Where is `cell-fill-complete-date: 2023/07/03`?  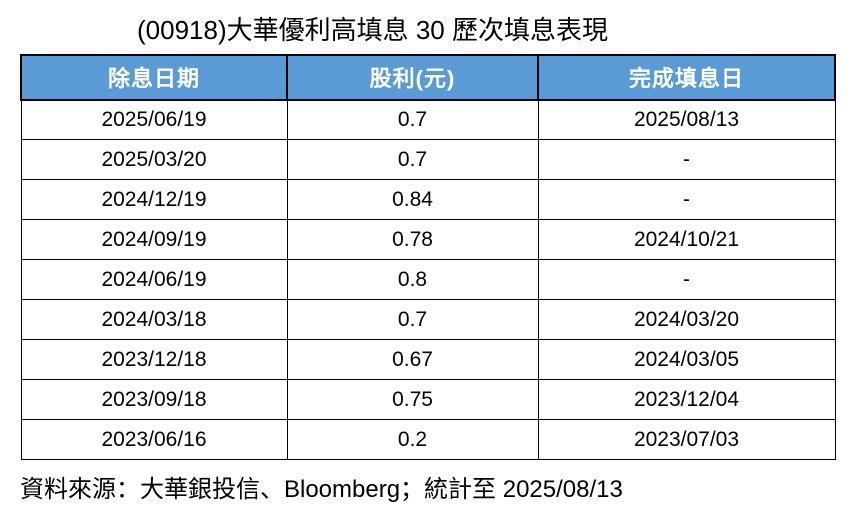 cell-fill-complete-date: 2023/07/03 is located at coordinates (686, 440).